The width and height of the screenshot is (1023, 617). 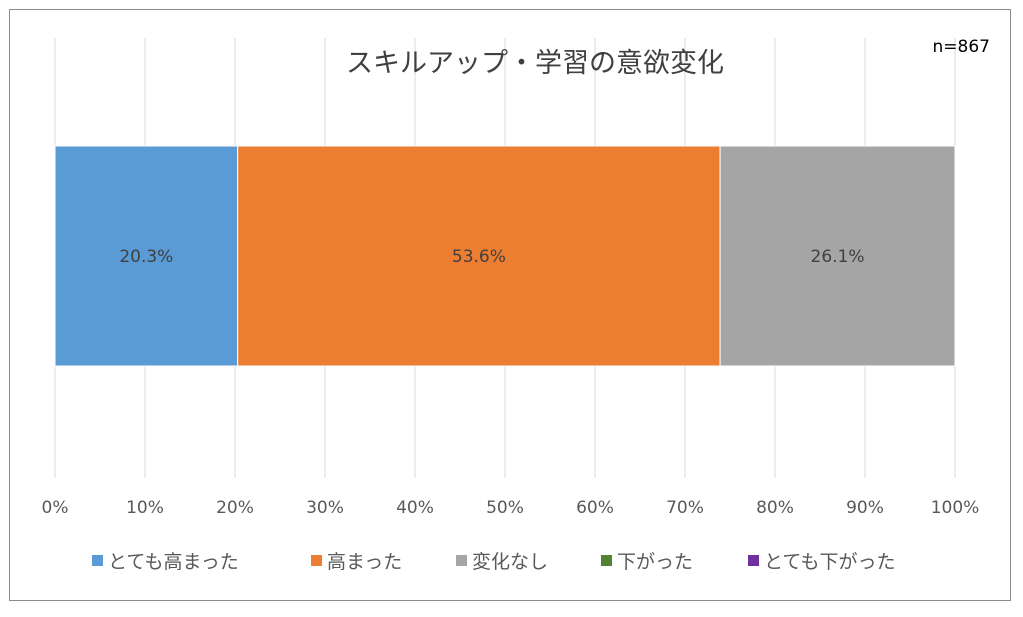 I want to click on legend-label-4: 下がった, so click(x=655, y=562).